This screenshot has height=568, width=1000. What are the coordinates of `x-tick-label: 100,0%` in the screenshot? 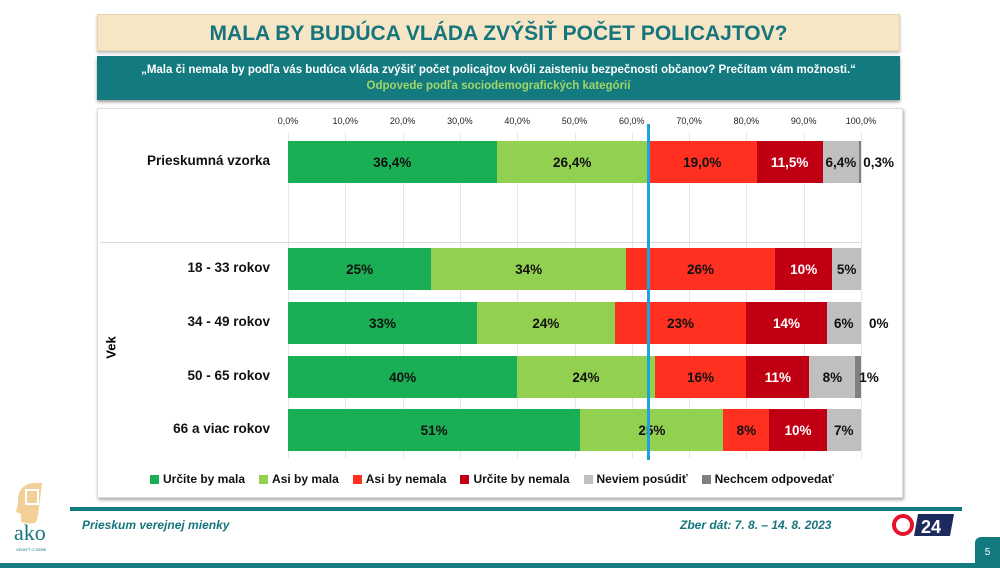 It's located at (861, 121).